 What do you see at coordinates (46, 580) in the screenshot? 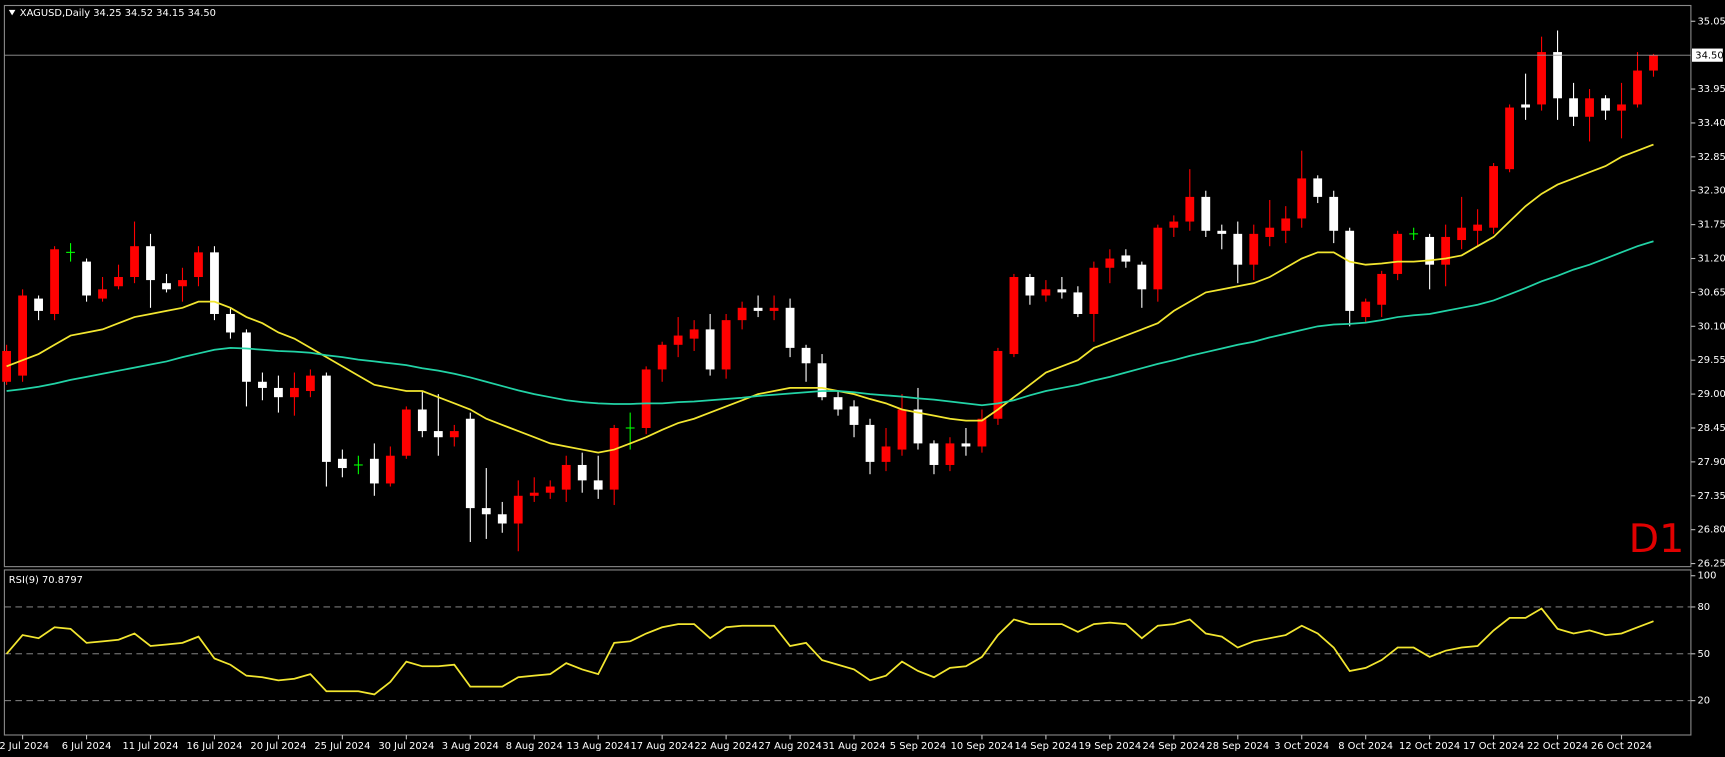
I see `rsi-title: RSI(9) 70.8797` at bounding box center [46, 580].